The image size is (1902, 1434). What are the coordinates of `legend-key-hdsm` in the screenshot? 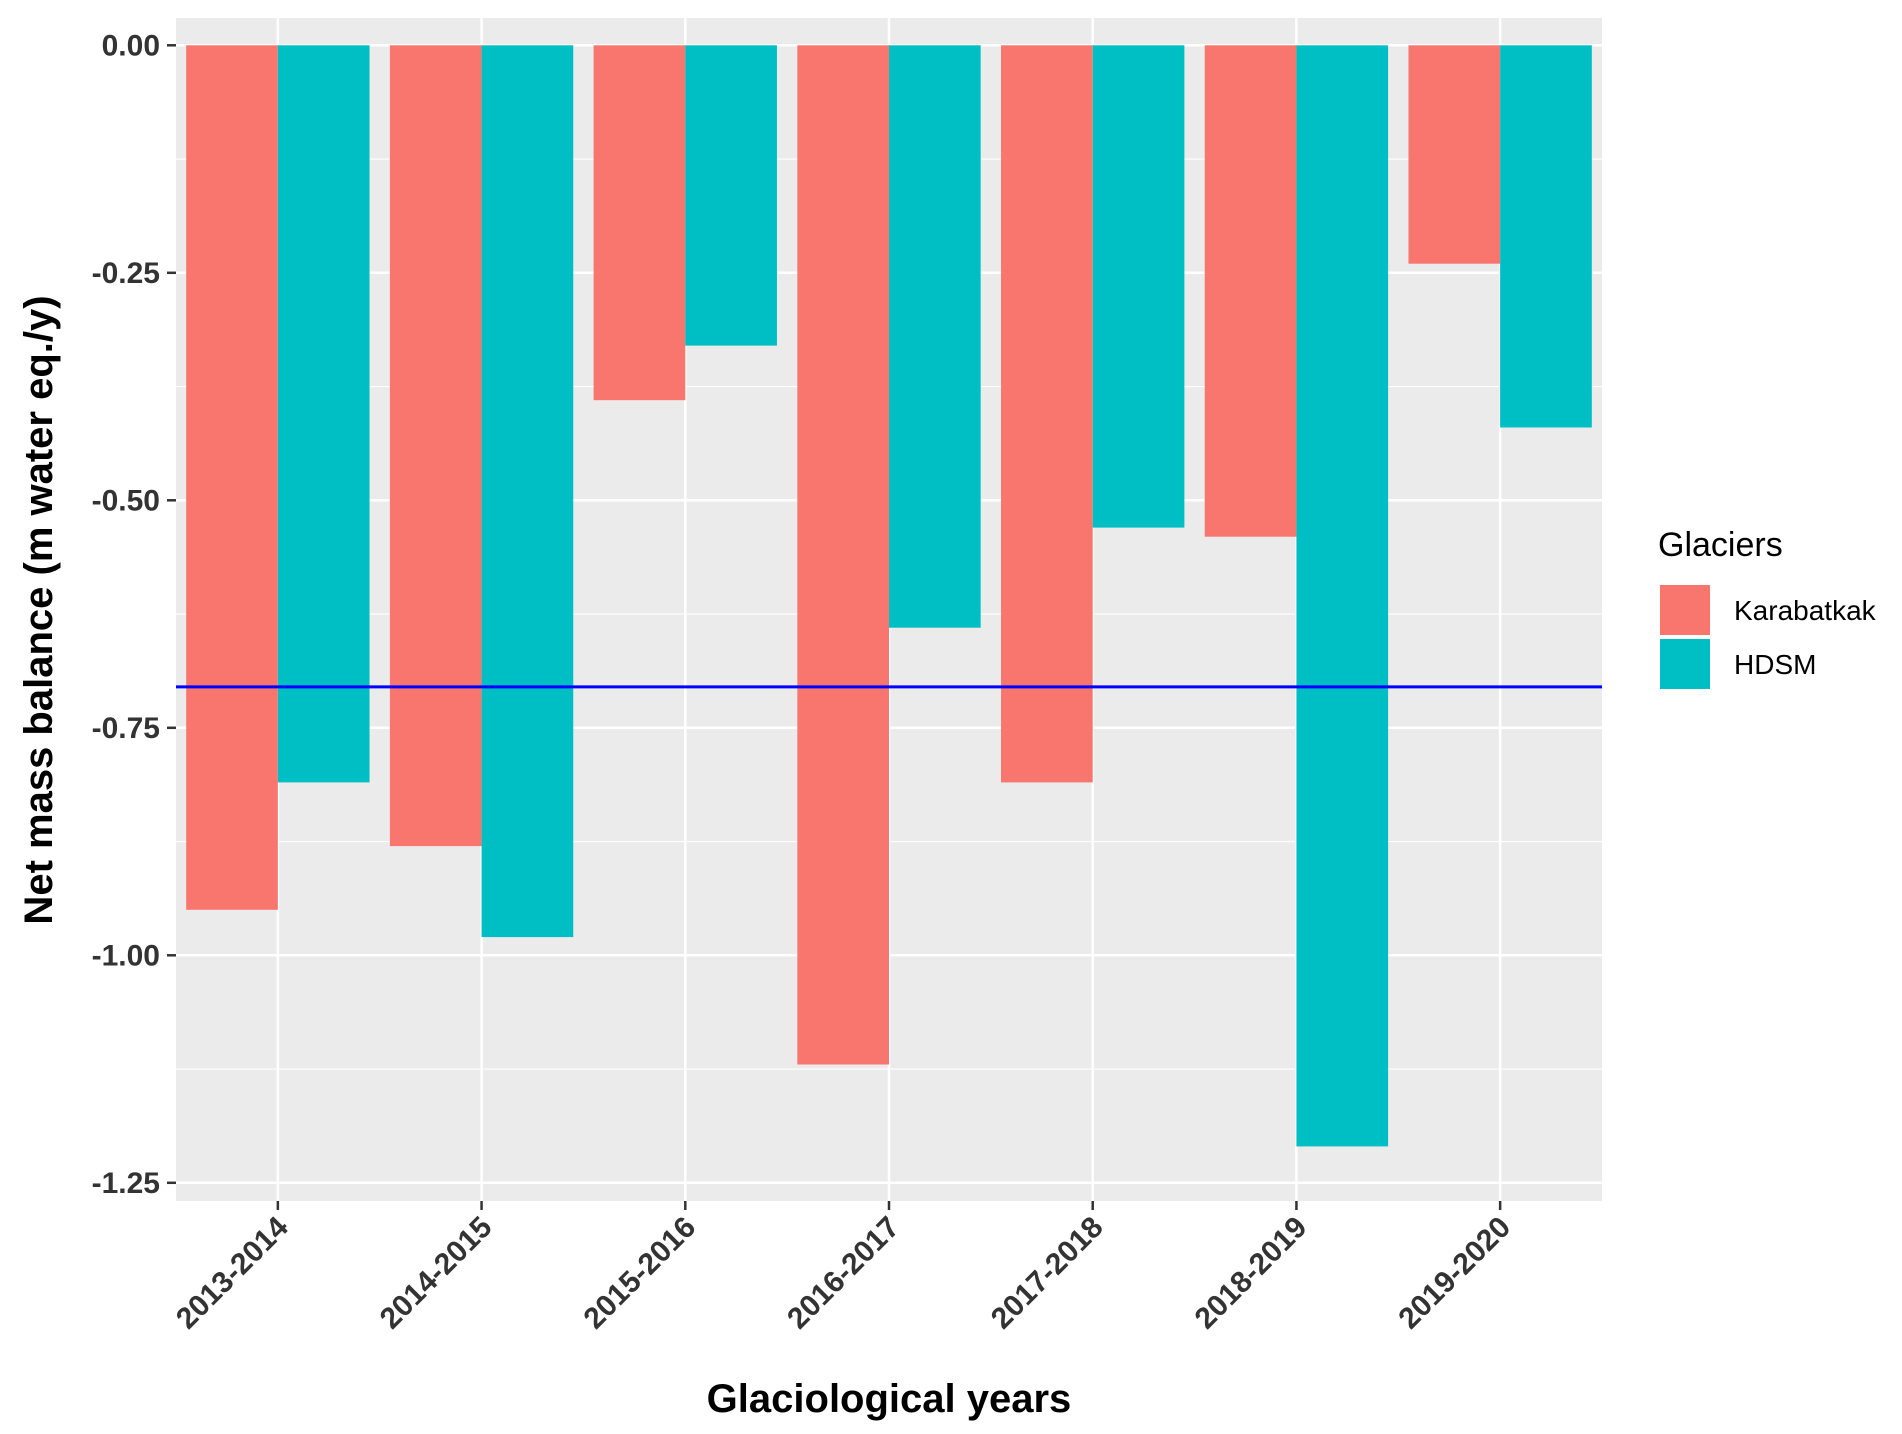 It's located at (1685, 664).